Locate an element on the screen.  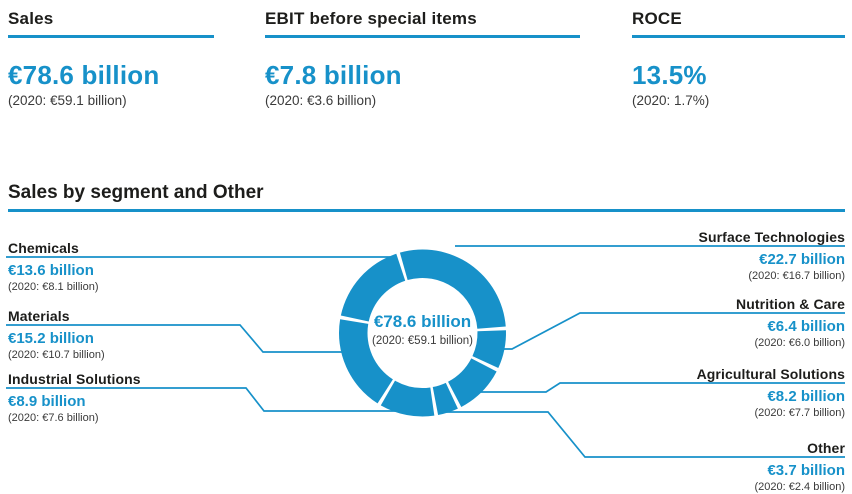
segment-title: Agricultural Solutions is located at coordinates (770, 374).